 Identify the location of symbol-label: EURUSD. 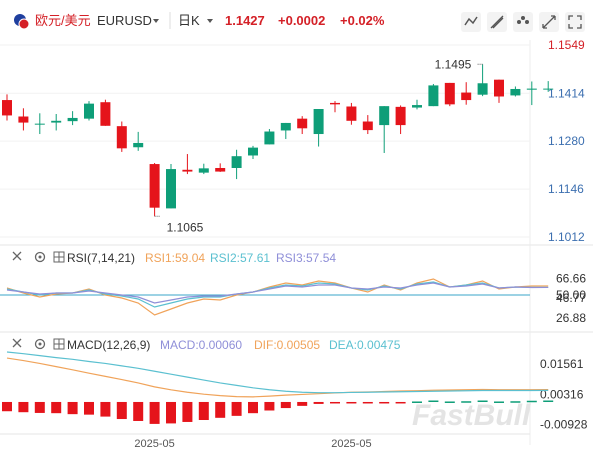
(124, 20).